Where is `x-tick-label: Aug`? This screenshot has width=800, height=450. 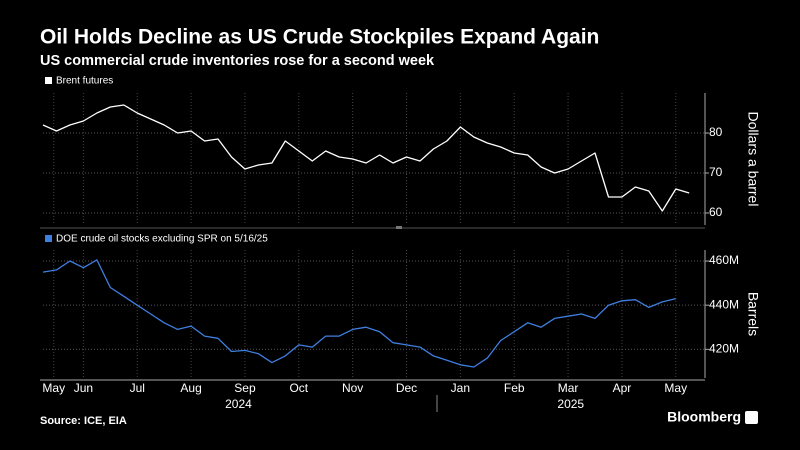 x-tick-label: Aug is located at coordinates (190, 388).